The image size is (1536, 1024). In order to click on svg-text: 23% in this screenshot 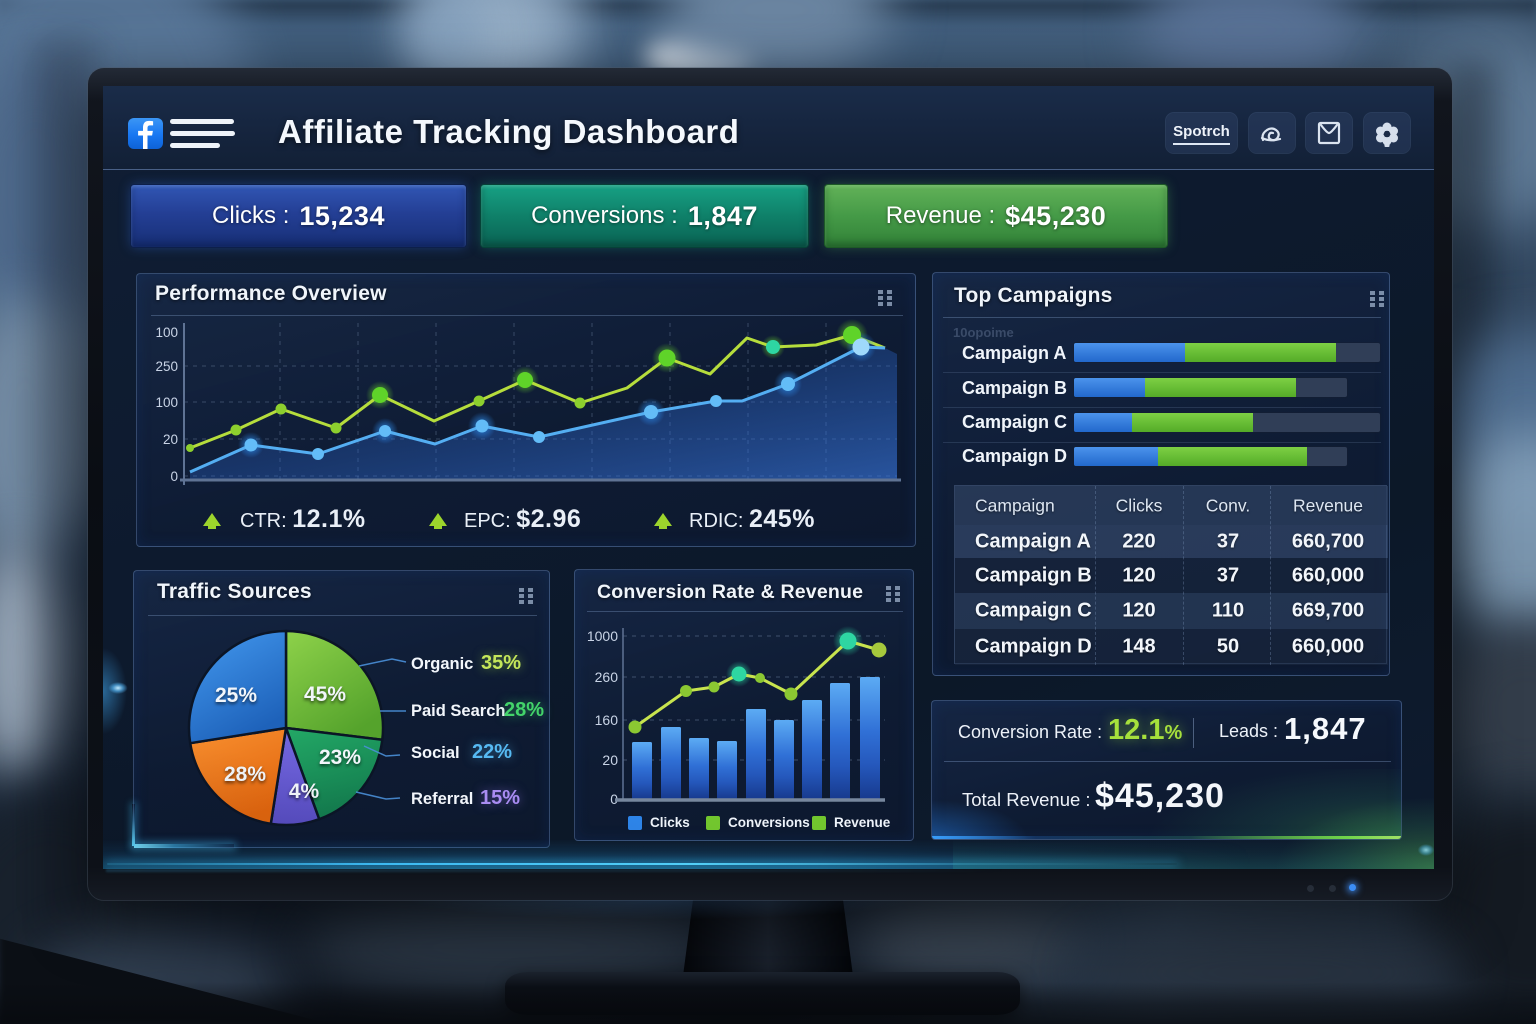, I will do `click(340, 757)`.